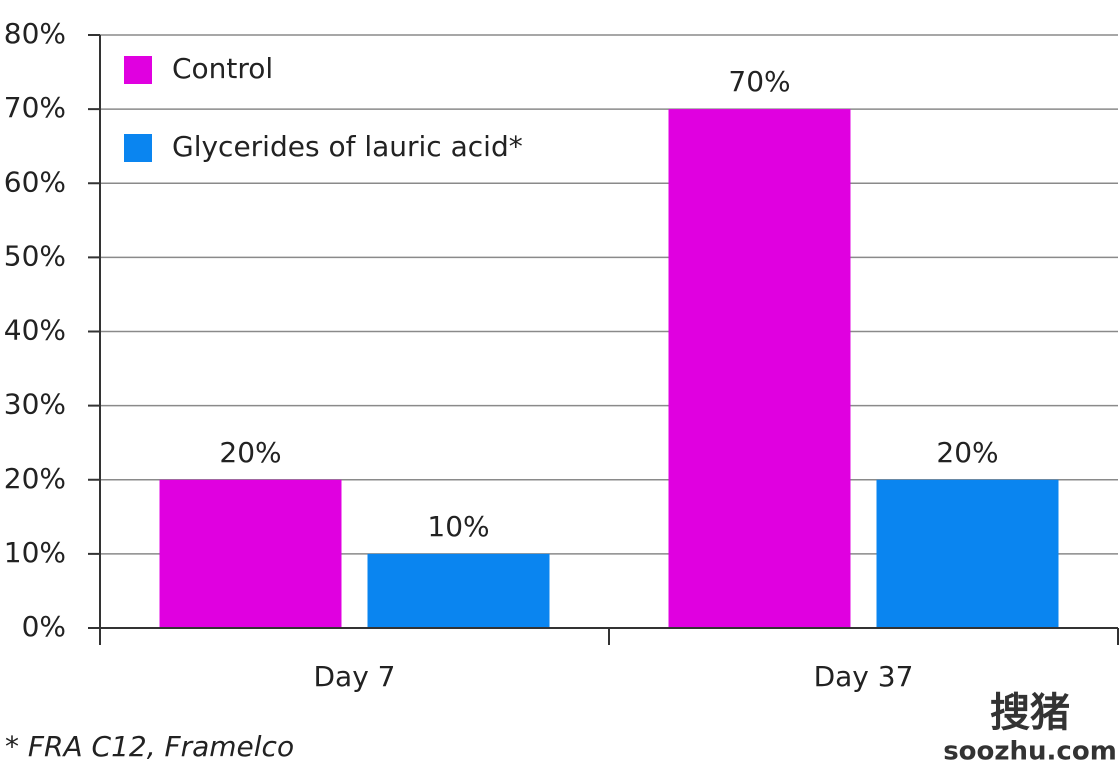 The width and height of the screenshot is (1120, 770). Describe the element at coordinates (354, 676) in the screenshot. I see `x-tick-label: Day 7` at that location.